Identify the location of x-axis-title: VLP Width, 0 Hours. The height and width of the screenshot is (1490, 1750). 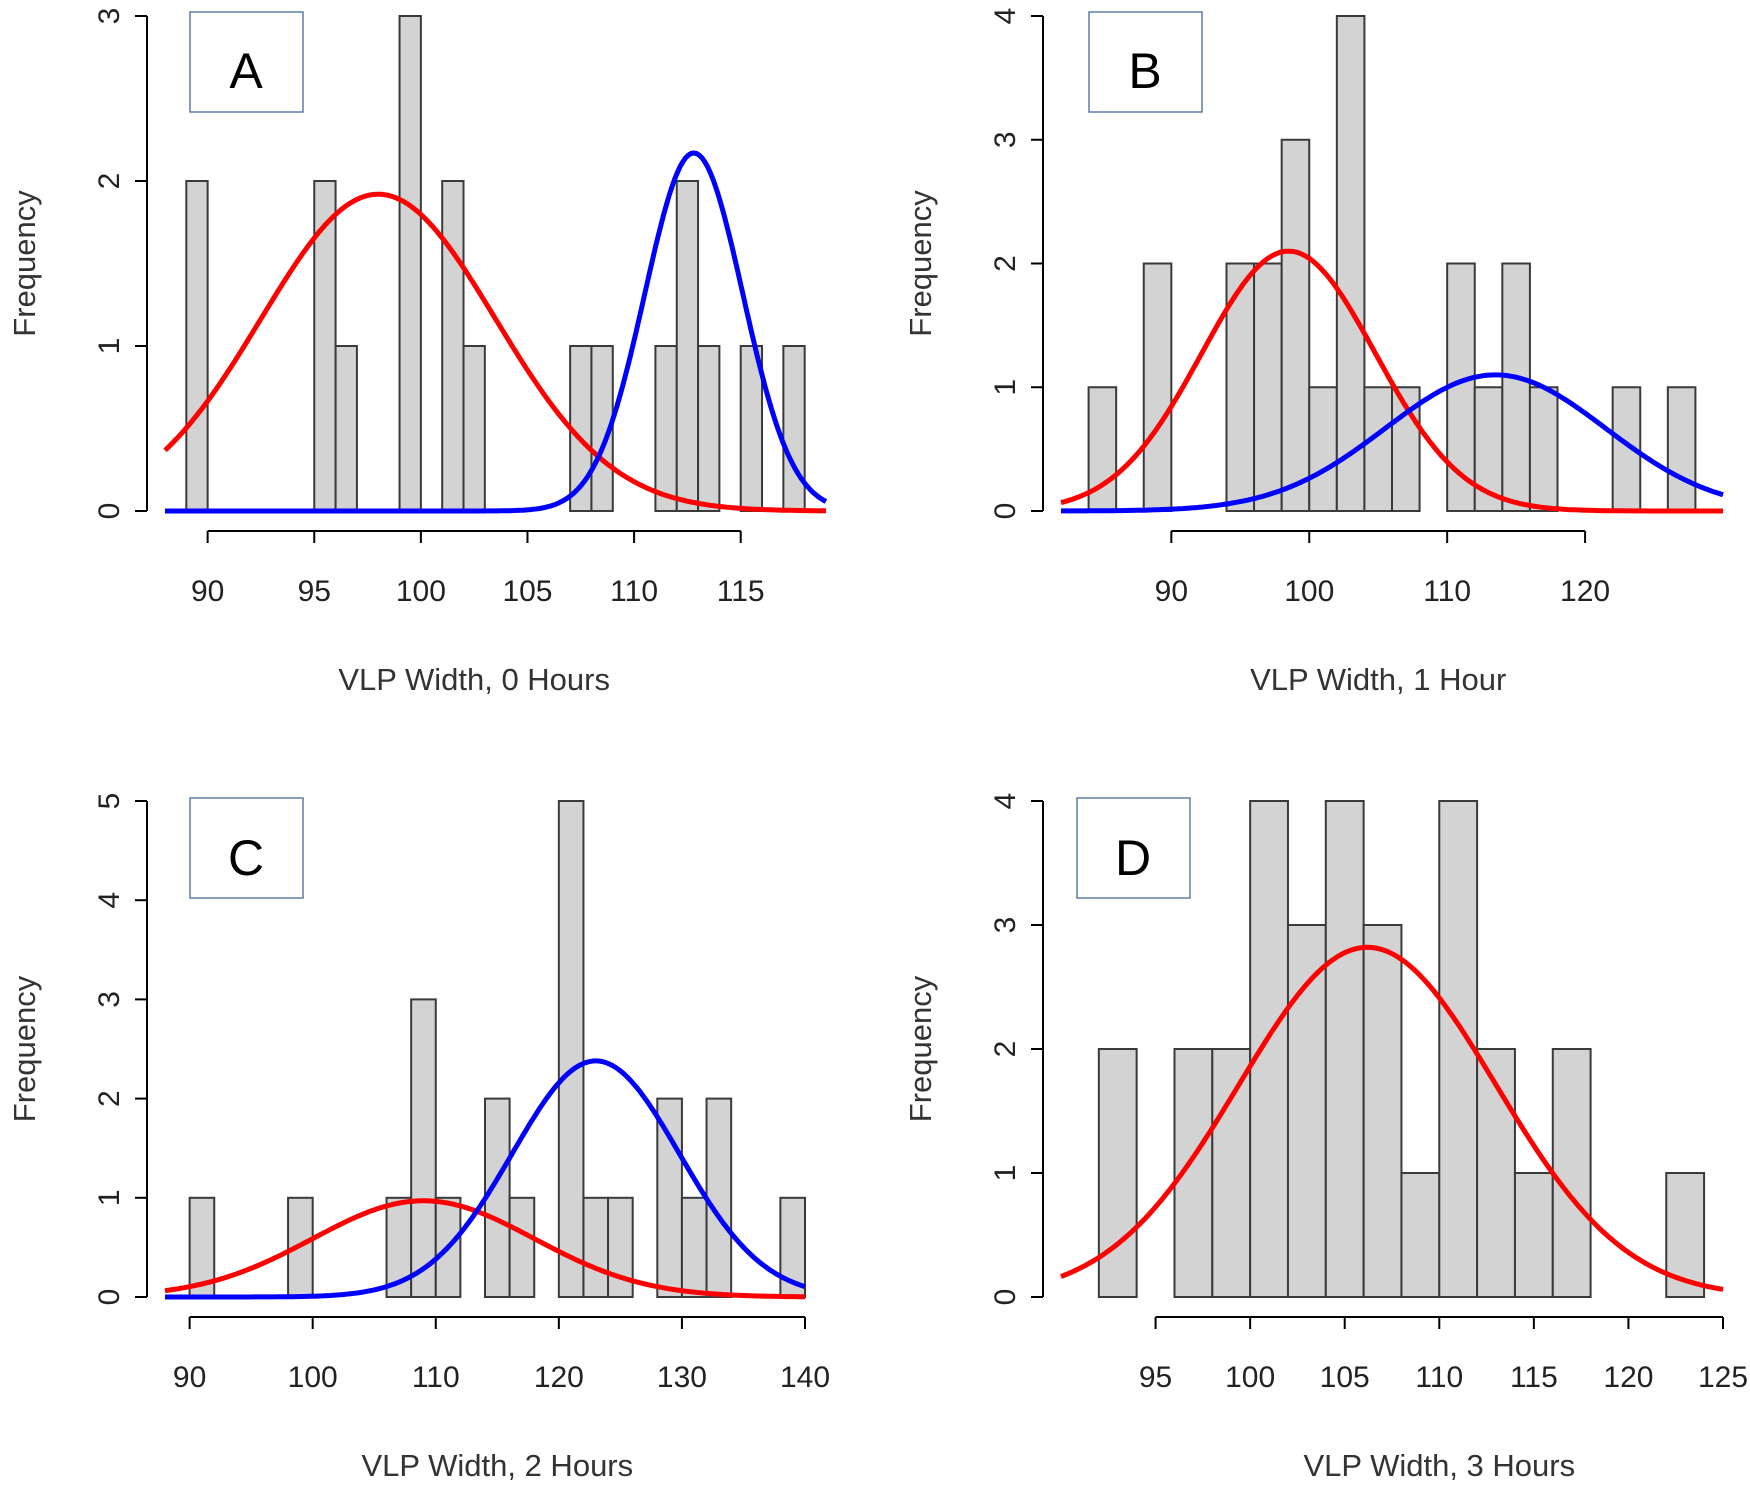
(474, 679).